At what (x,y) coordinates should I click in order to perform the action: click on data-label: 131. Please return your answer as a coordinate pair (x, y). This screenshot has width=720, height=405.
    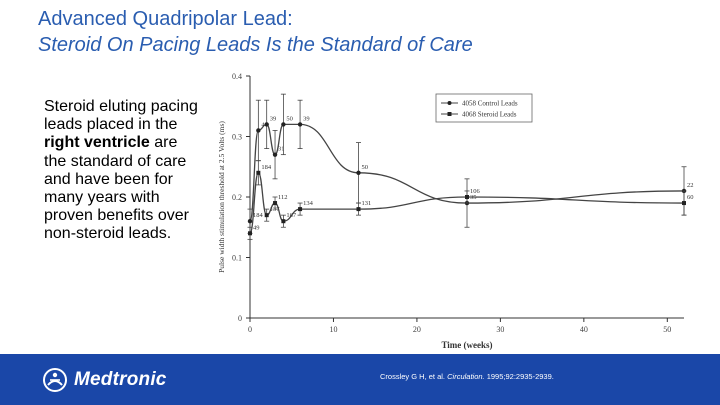
    Looking at the image, I should click on (367, 203).